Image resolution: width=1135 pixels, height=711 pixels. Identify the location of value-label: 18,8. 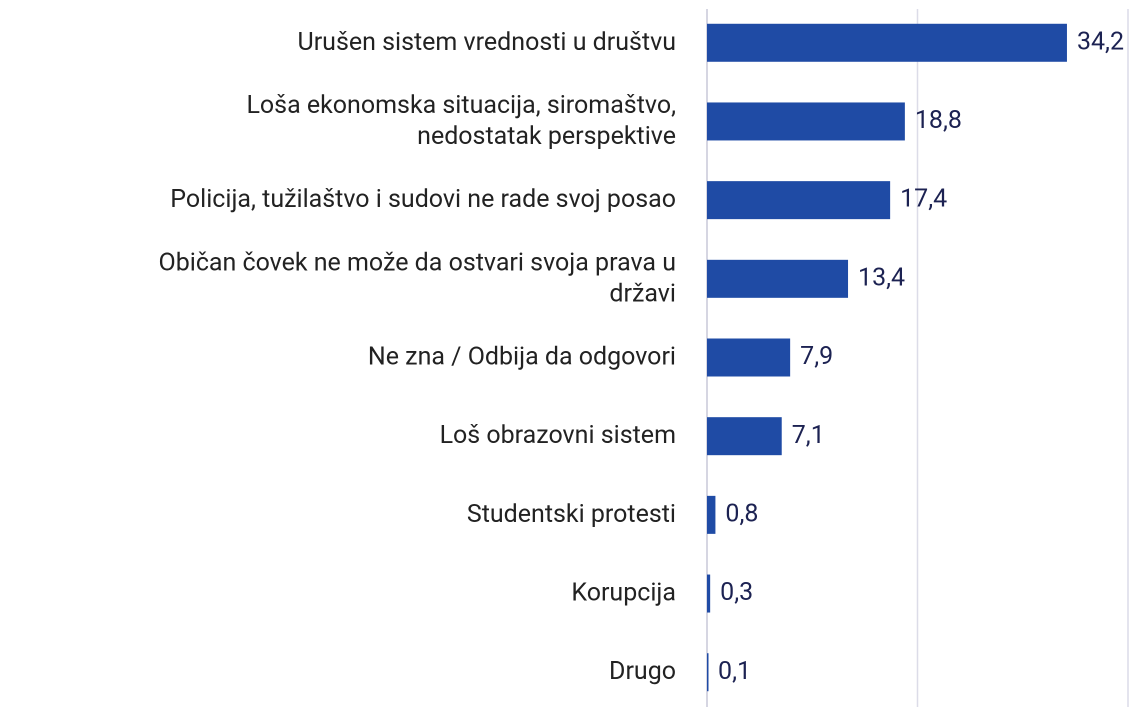
(938, 120).